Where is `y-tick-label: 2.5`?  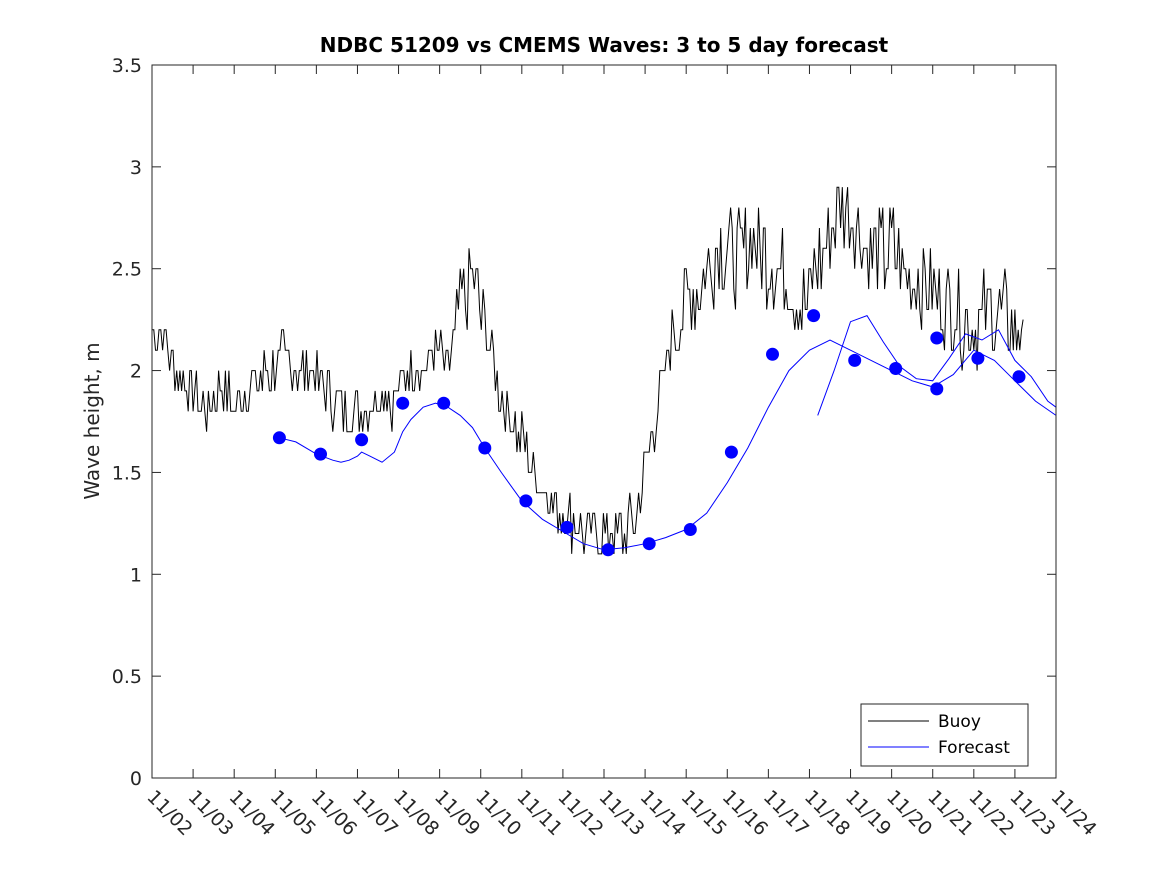 y-tick-label: 2.5 is located at coordinates (127, 270).